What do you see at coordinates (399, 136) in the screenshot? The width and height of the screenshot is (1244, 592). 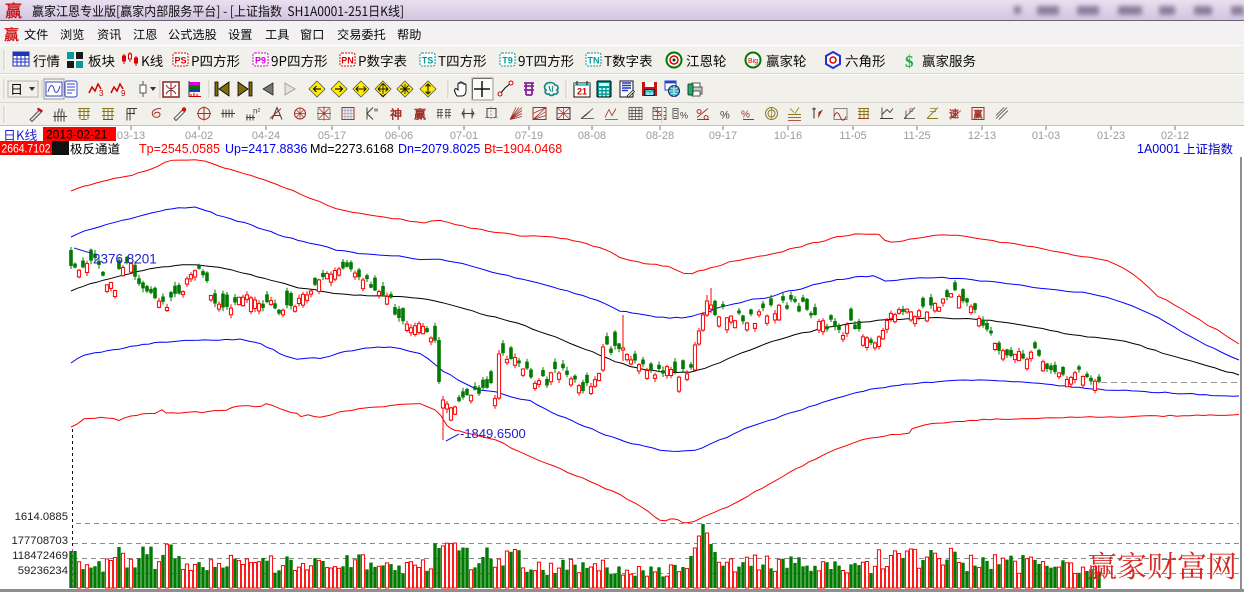 I see `svg-text: 06-06` at bounding box center [399, 136].